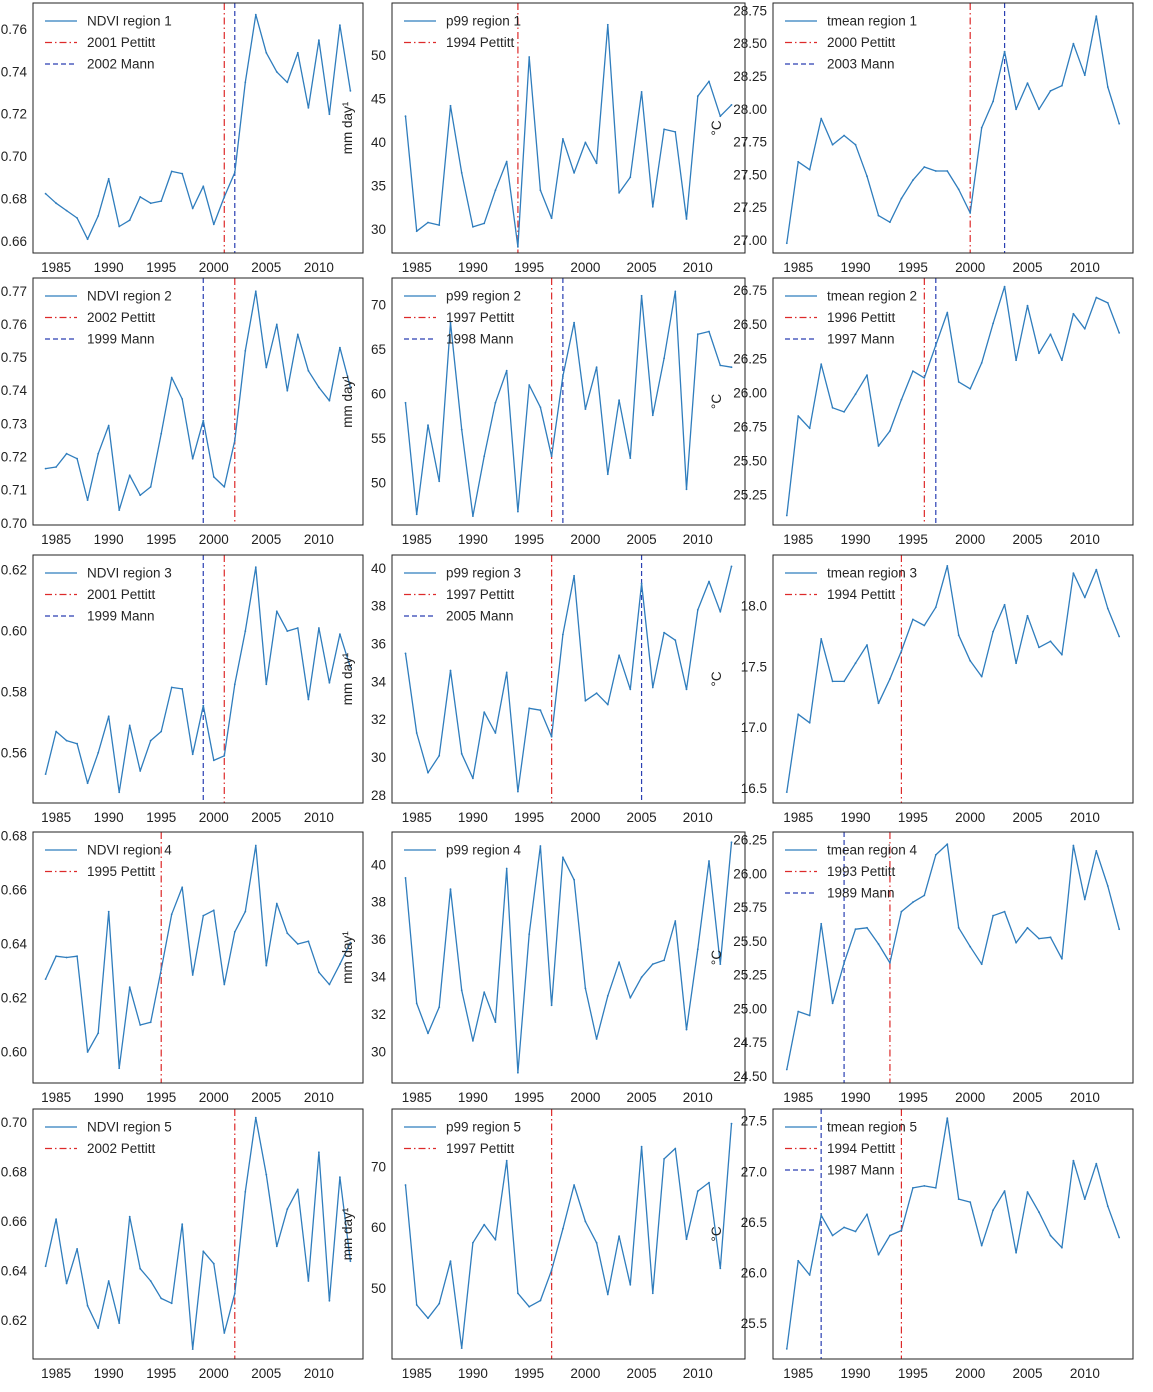  Describe the element at coordinates (378, 643) in the screenshot. I see `y-tick-label: 36` at that location.